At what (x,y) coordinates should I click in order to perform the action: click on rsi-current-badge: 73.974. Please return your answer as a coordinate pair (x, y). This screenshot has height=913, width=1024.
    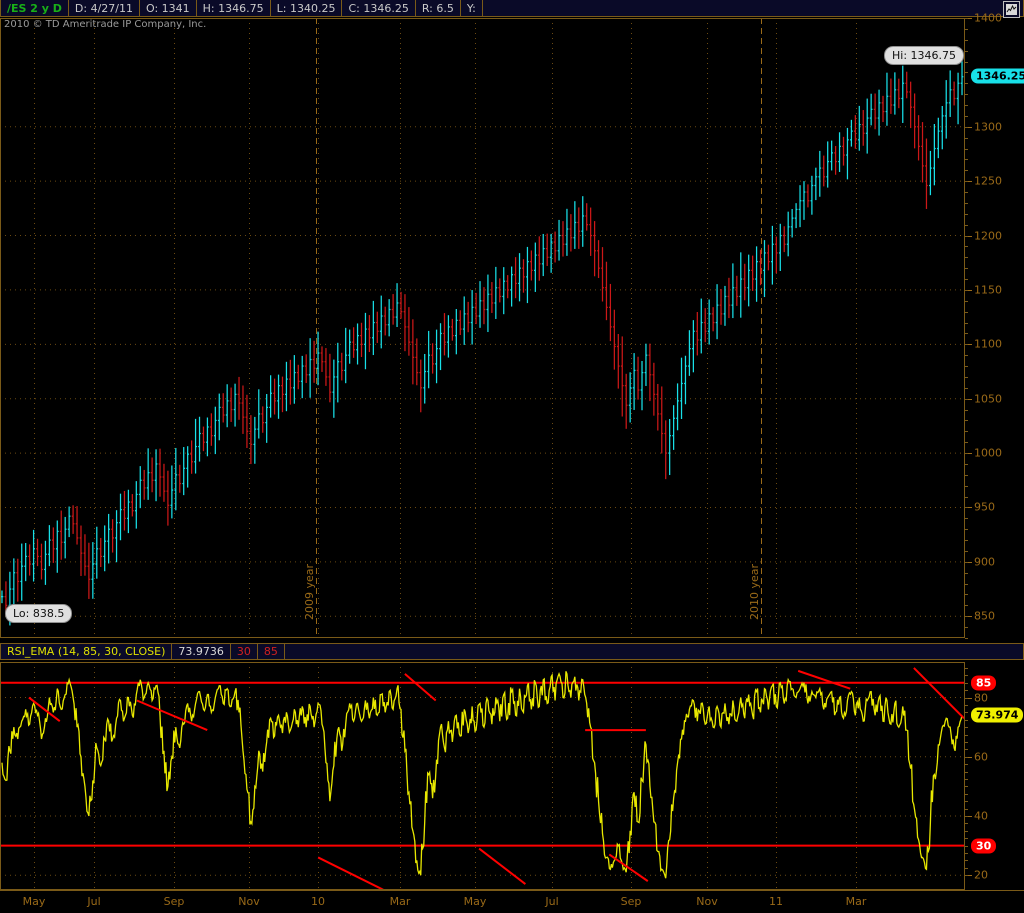
    Looking at the image, I should click on (997, 715).